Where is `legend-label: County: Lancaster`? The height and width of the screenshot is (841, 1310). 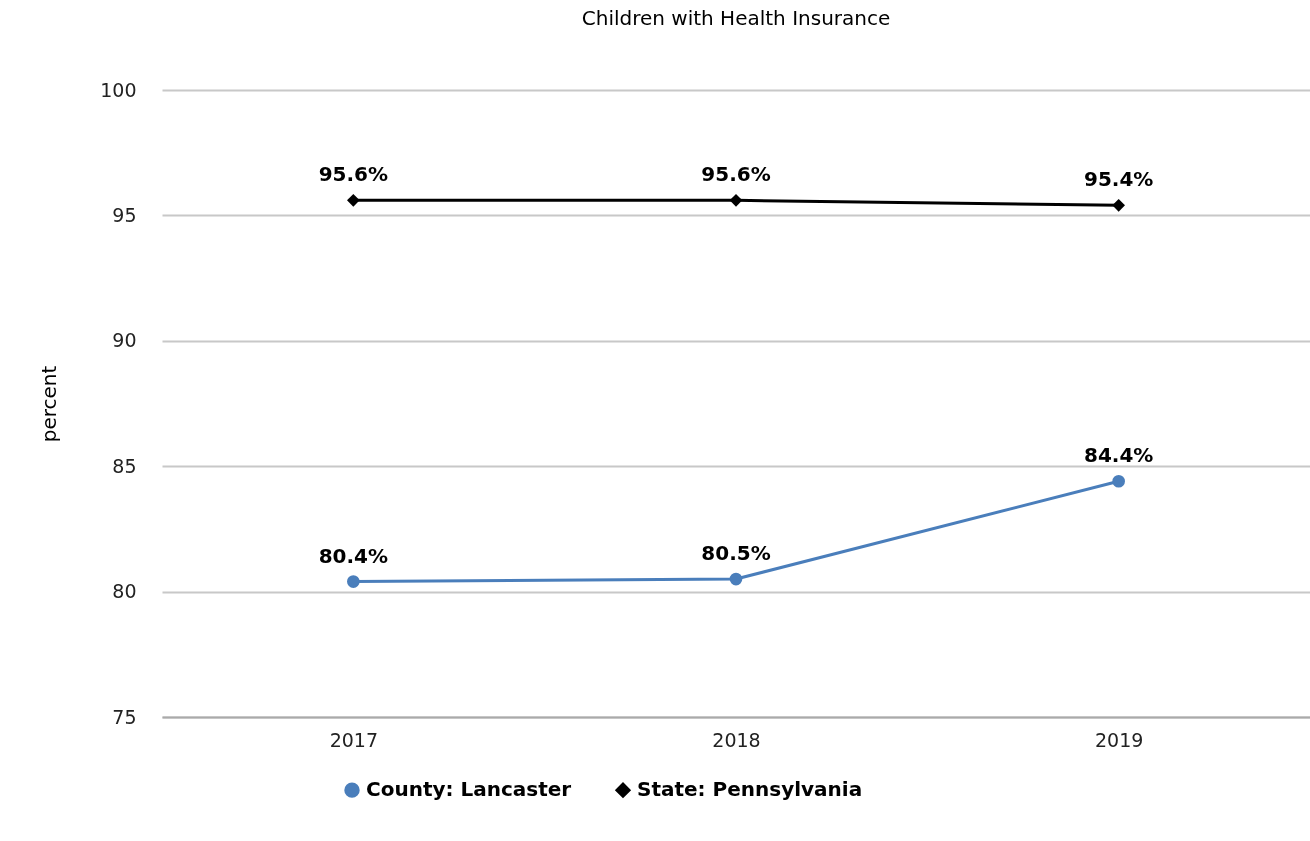
legend-label: County: Lancaster is located at coordinates (469, 789).